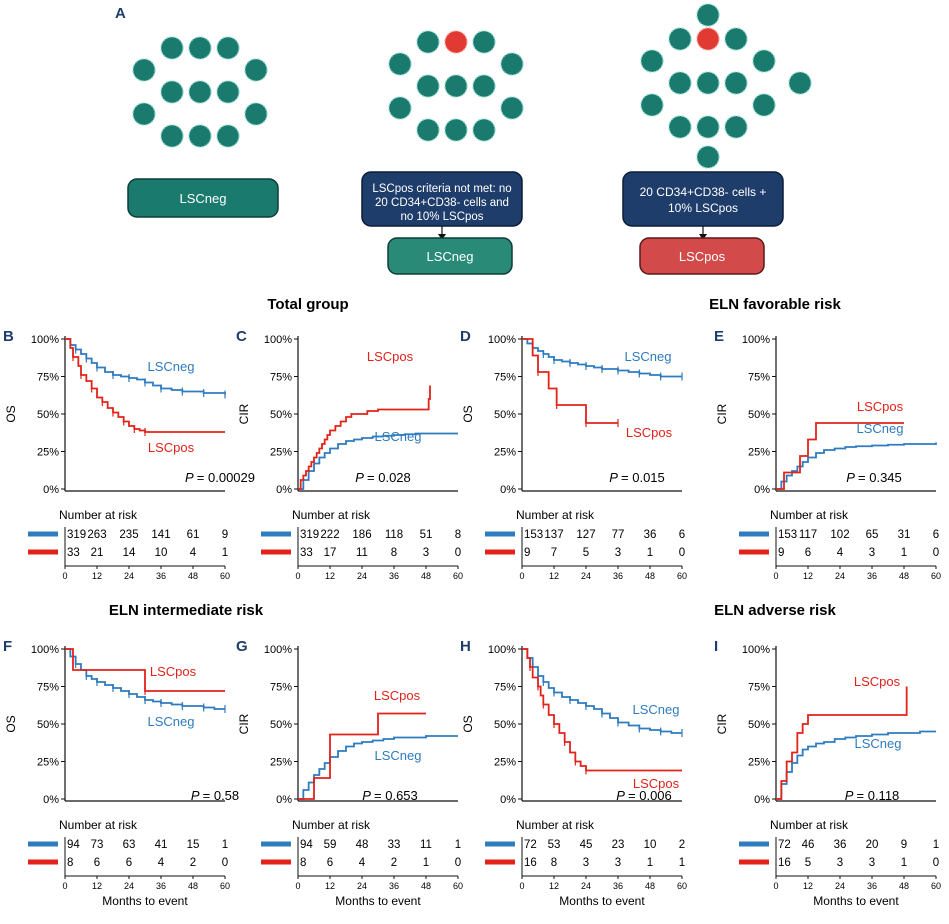  What do you see at coordinates (362, 553) in the screenshot?
I see `risk-count: 11` at bounding box center [362, 553].